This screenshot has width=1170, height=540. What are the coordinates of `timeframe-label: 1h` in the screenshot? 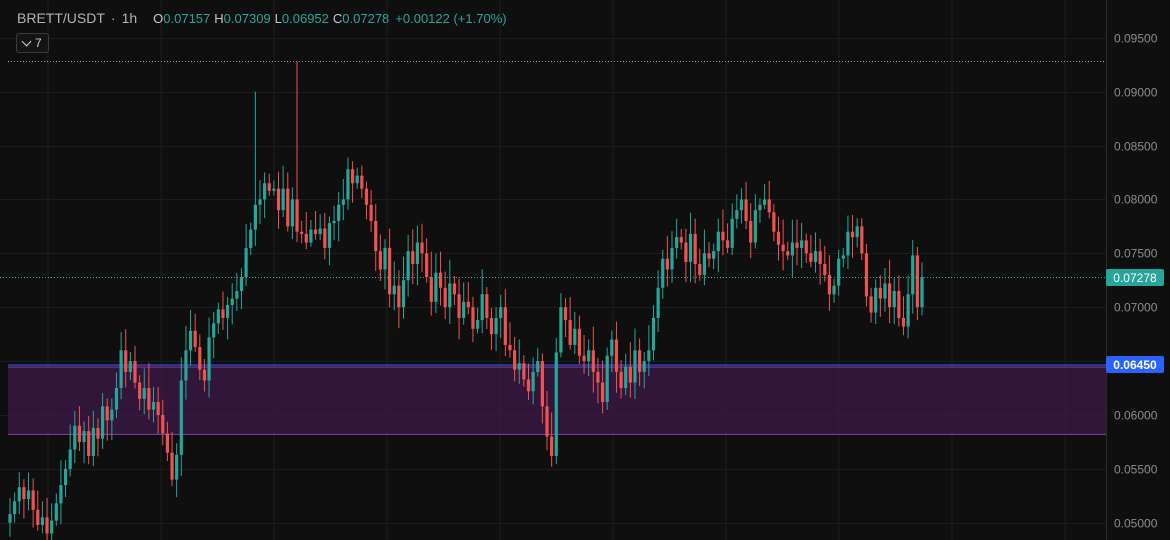 It's located at (129, 18).